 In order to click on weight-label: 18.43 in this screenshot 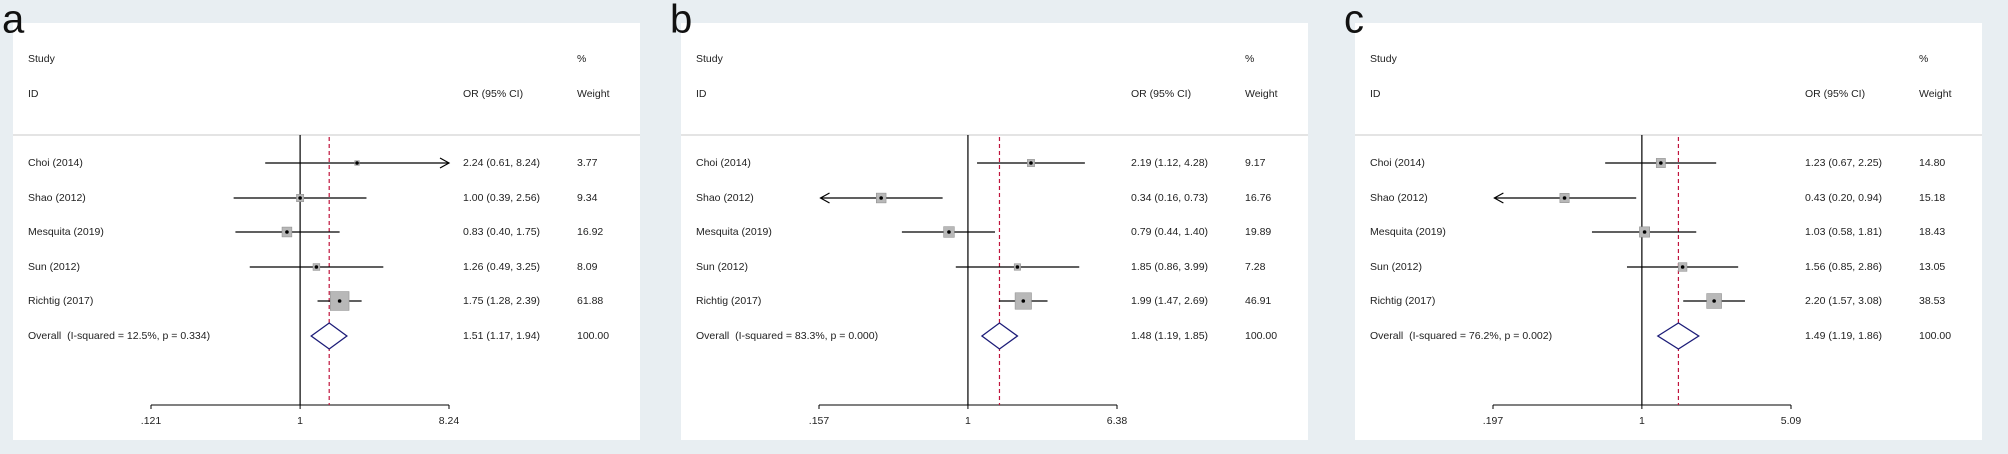, I will do `click(1932, 232)`.